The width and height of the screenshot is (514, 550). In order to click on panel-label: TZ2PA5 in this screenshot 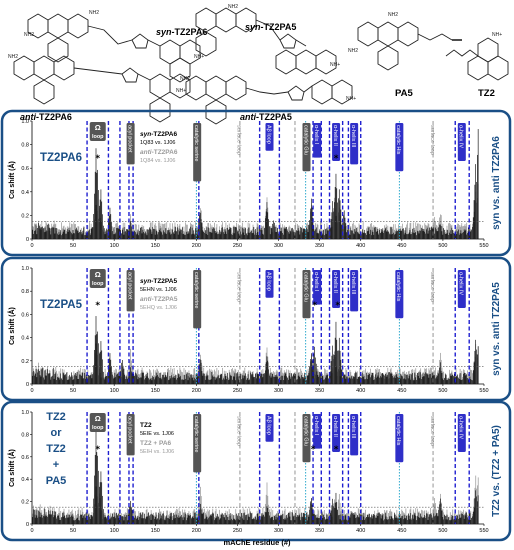, I will do `click(61, 305)`.